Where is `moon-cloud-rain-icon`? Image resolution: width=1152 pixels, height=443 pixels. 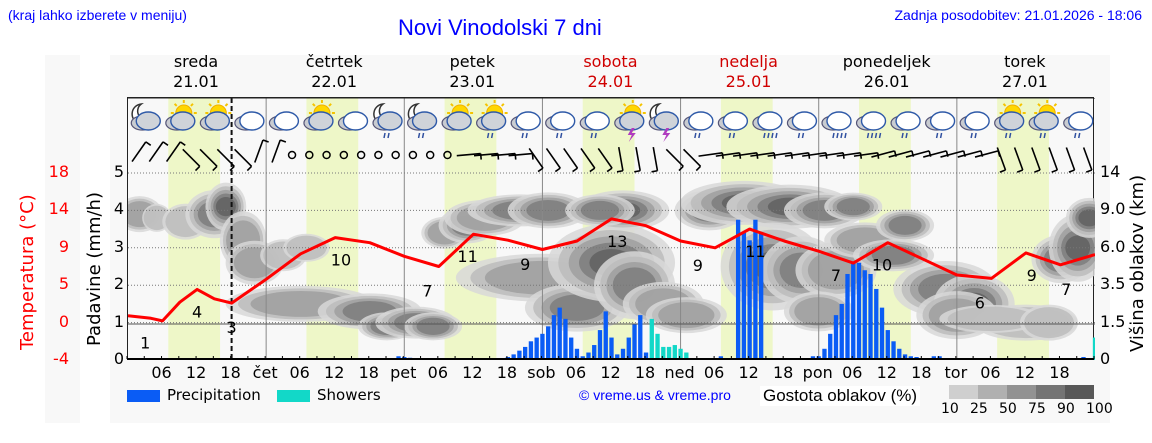 moon-cloud-rain-icon is located at coordinates (422, 121).